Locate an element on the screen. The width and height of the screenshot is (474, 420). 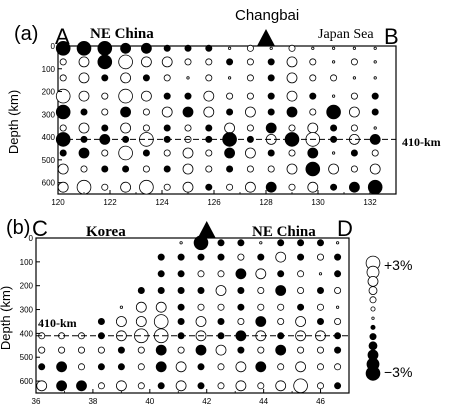
y-tick-label: 400 is located at coordinates (49, 137).